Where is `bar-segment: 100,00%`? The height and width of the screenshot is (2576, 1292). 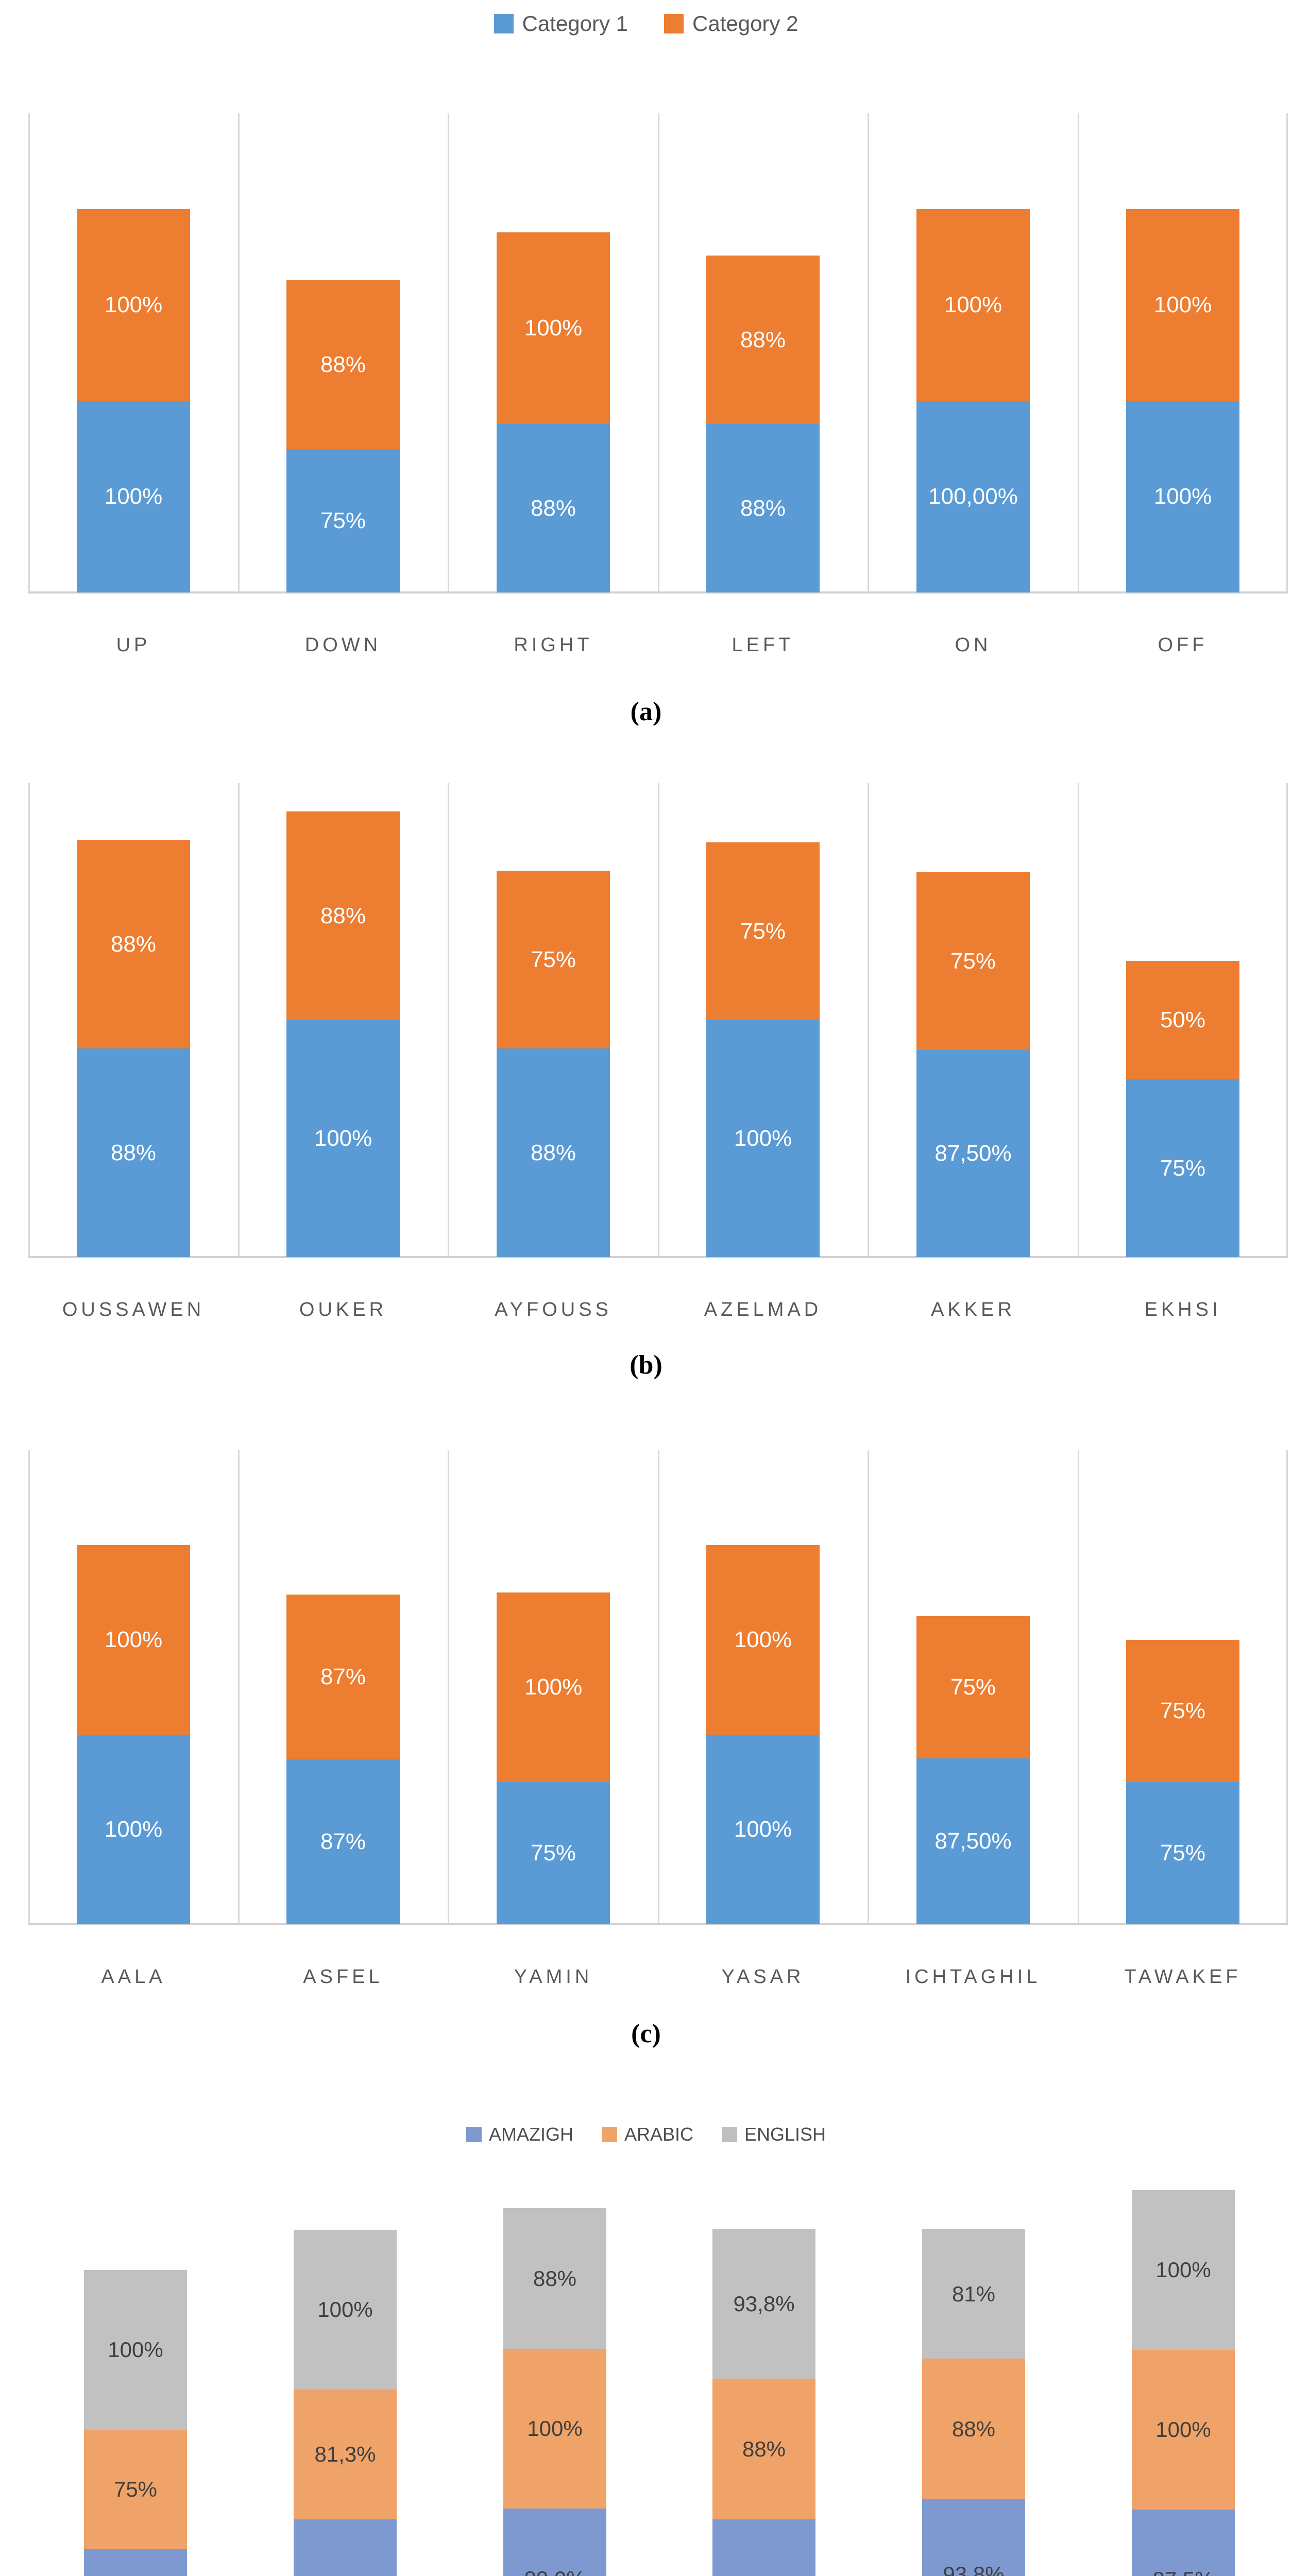
bar-segment: 100,00% is located at coordinates (973, 497).